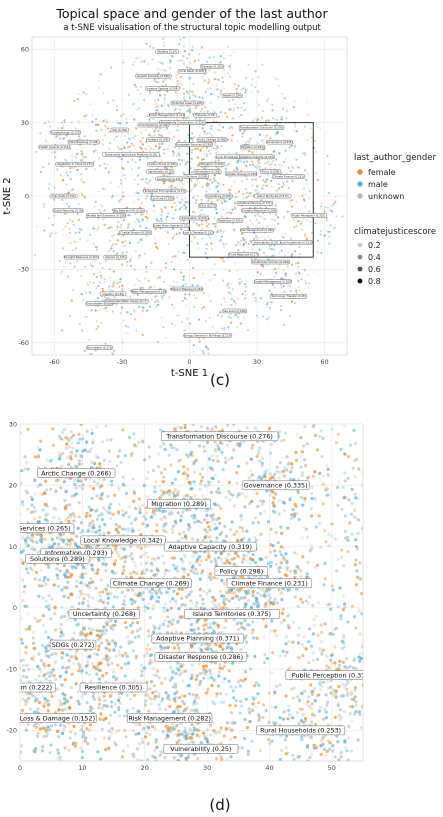  Describe the element at coordinates (257, 157) in the screenshot. I see `topic-label: Adaptive Capacity (0.319)` at that location.